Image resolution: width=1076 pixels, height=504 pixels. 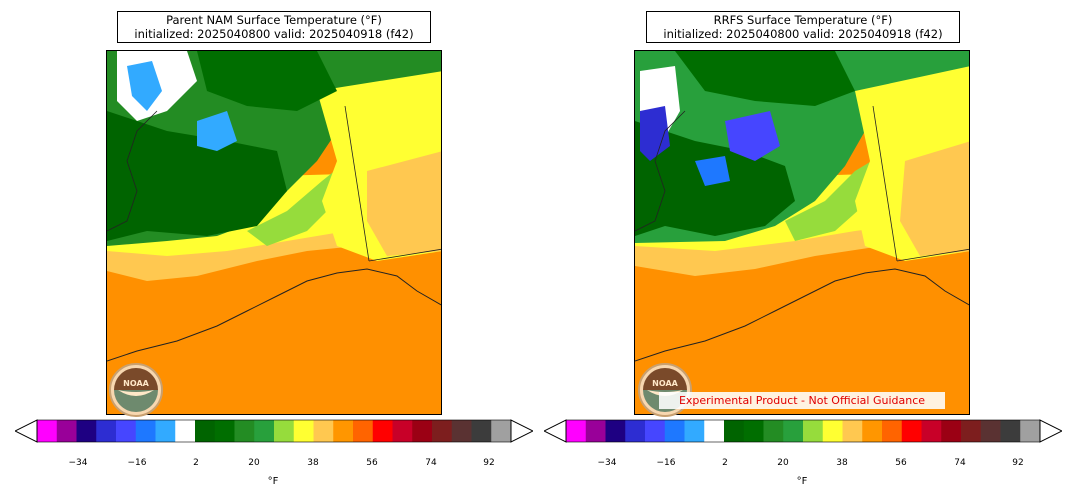 I want to click on colorbar-tick-label: 74, so click(x=431, y=463).